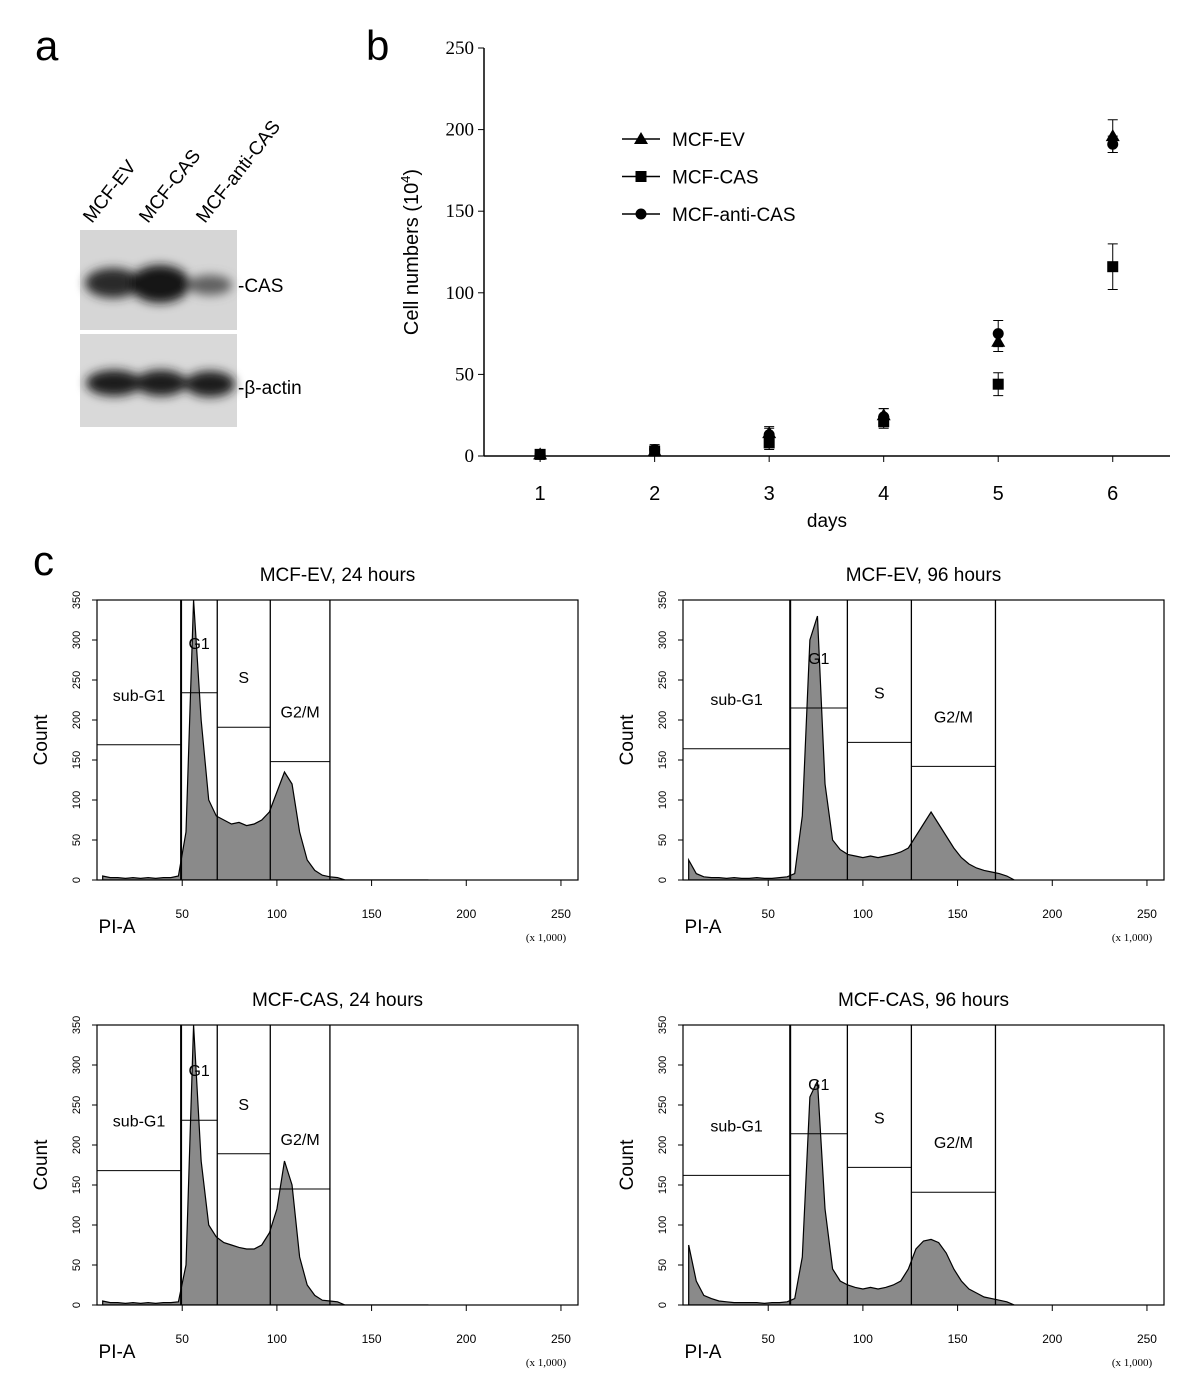 This screenshot has height=1397, width=1200. What do you see at coordinates (654, 494) in the screenshot?
I see `x-tick-label: 2` at bounding box center [654, 494].